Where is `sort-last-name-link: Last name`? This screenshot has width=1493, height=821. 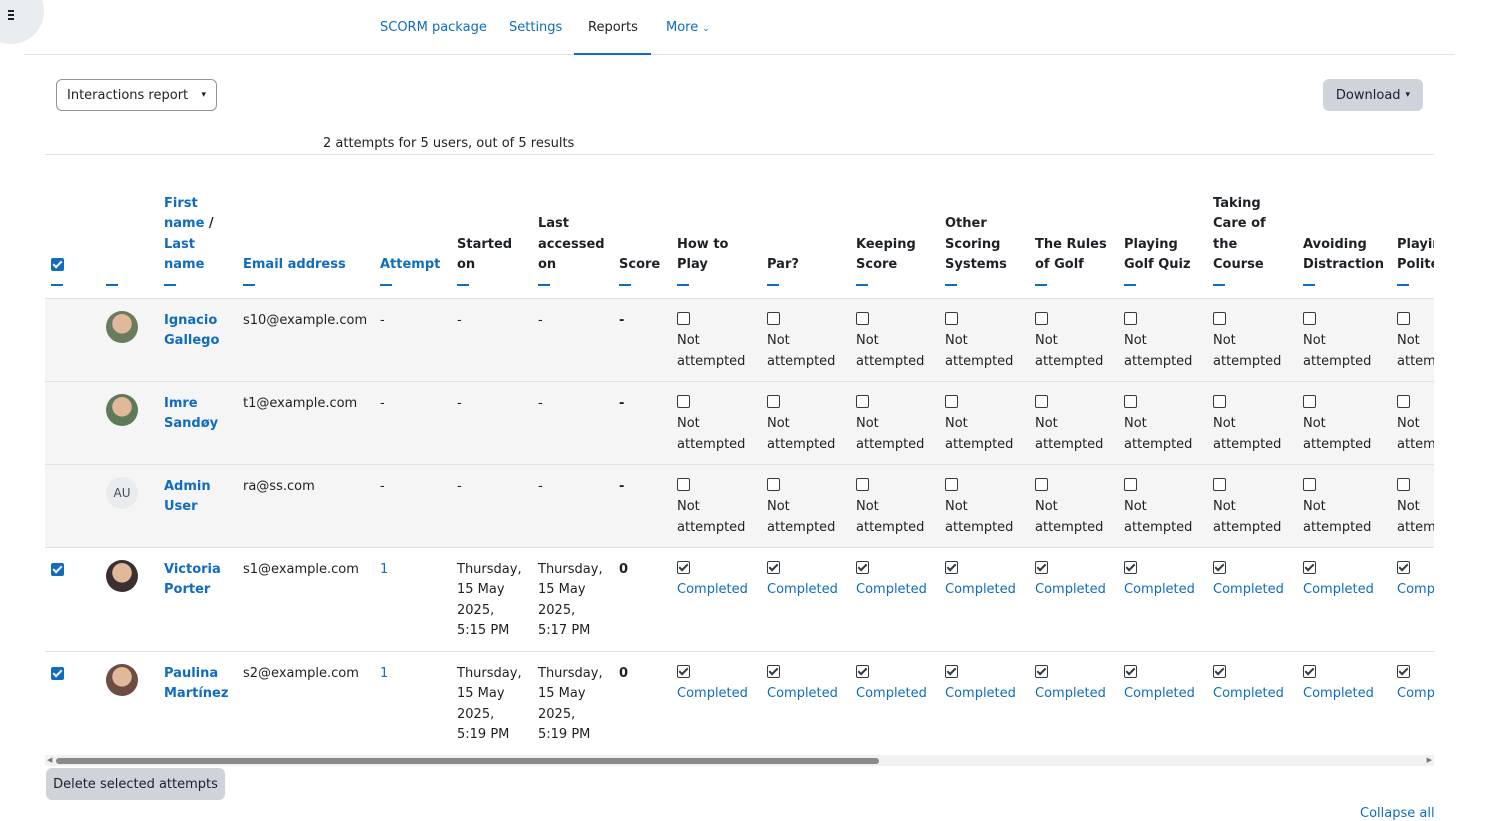 sort-last-name-link: Last name is located at coordinates (184, 254).